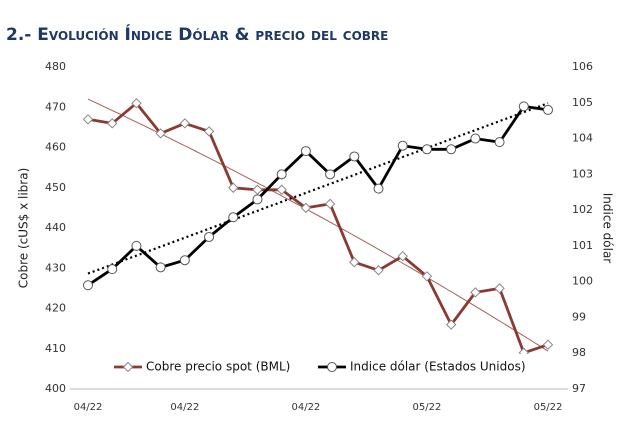  Describe the element at coordinates (55, 308) in the screenshot. I see `y-tick-label: 420` at that location.